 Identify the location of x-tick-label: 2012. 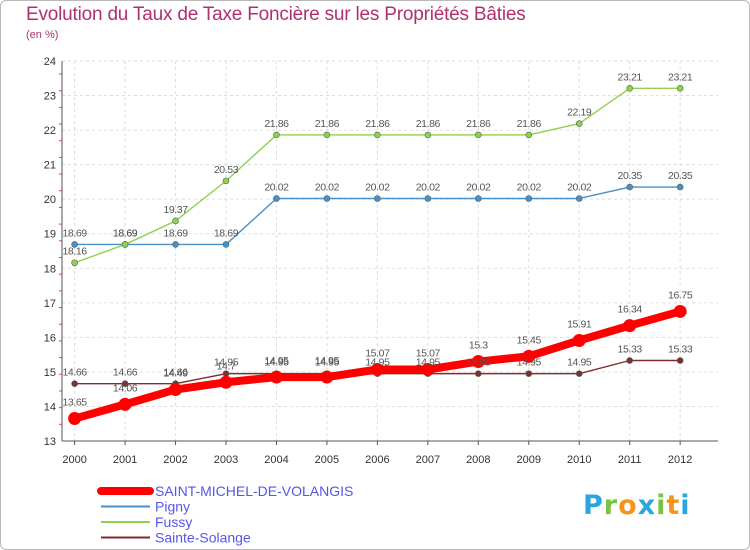
(680, 460).